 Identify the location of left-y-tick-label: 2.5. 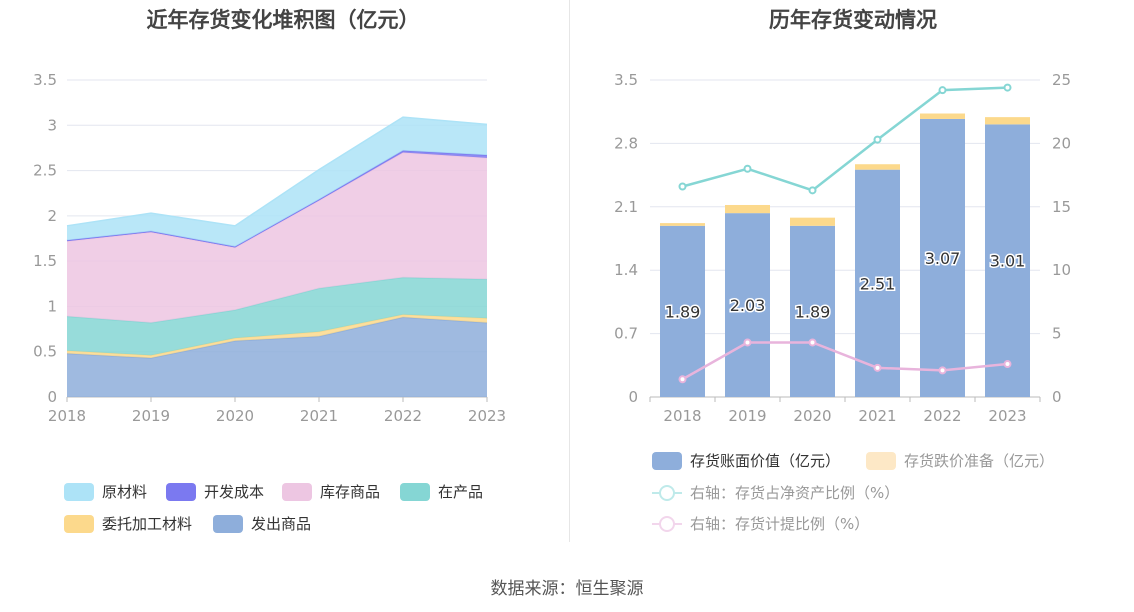
(45, 171).